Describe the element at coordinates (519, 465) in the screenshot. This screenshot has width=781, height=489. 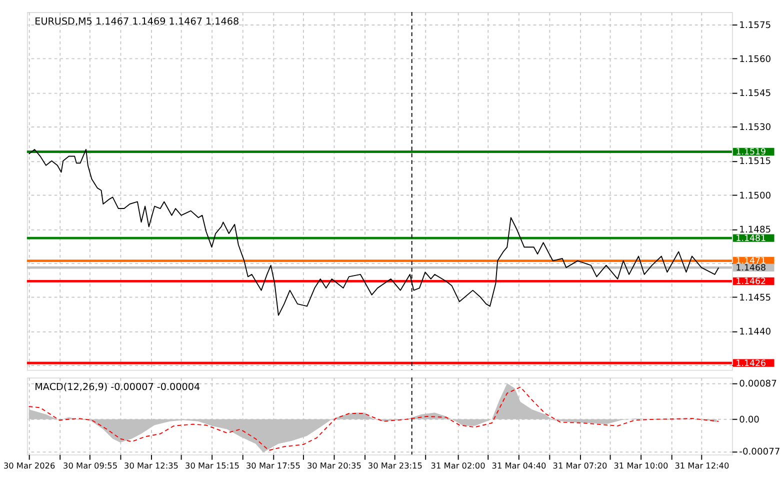
I see `x-tick-label: 31 Mar 04:40` at that location.